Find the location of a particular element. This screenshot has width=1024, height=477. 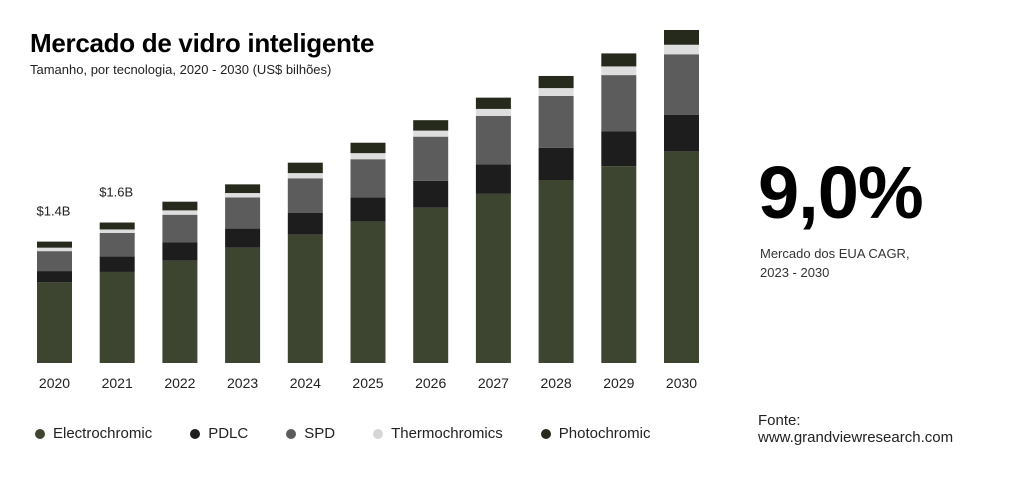

x-tick-label-2022: 2022 is located at coordinates (179, 383).